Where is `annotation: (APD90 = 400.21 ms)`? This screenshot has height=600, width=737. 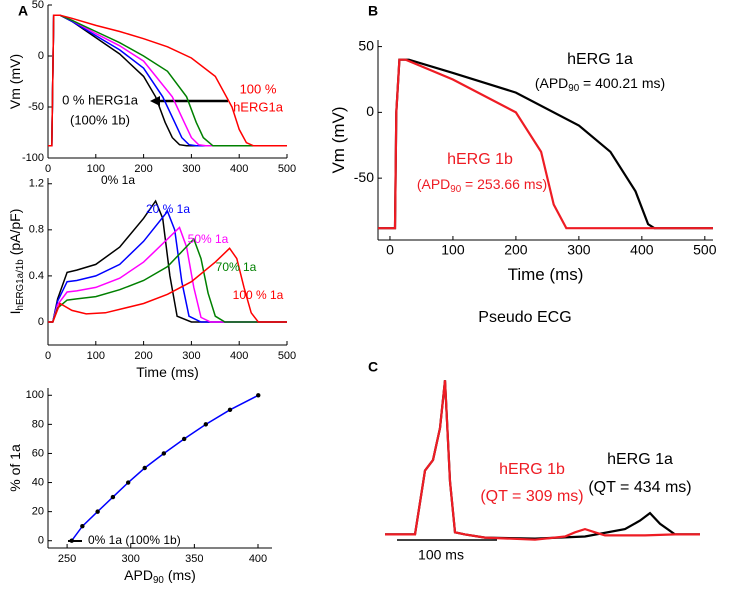
annotation: (APD90 = 400.21 ms) is located at coordinates (600, 84).